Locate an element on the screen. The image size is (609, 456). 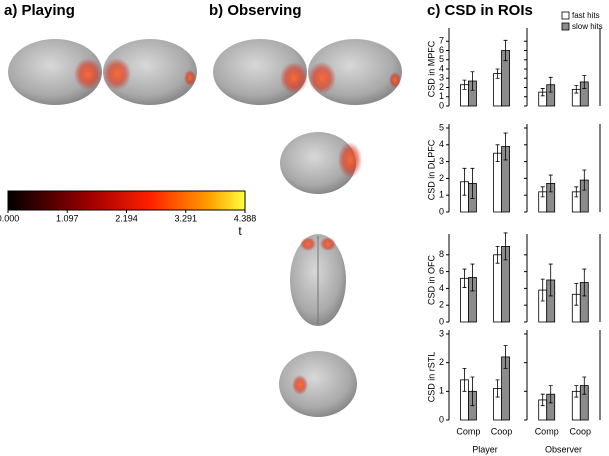
colorbar-label: t is located at coordinates (240, 231).